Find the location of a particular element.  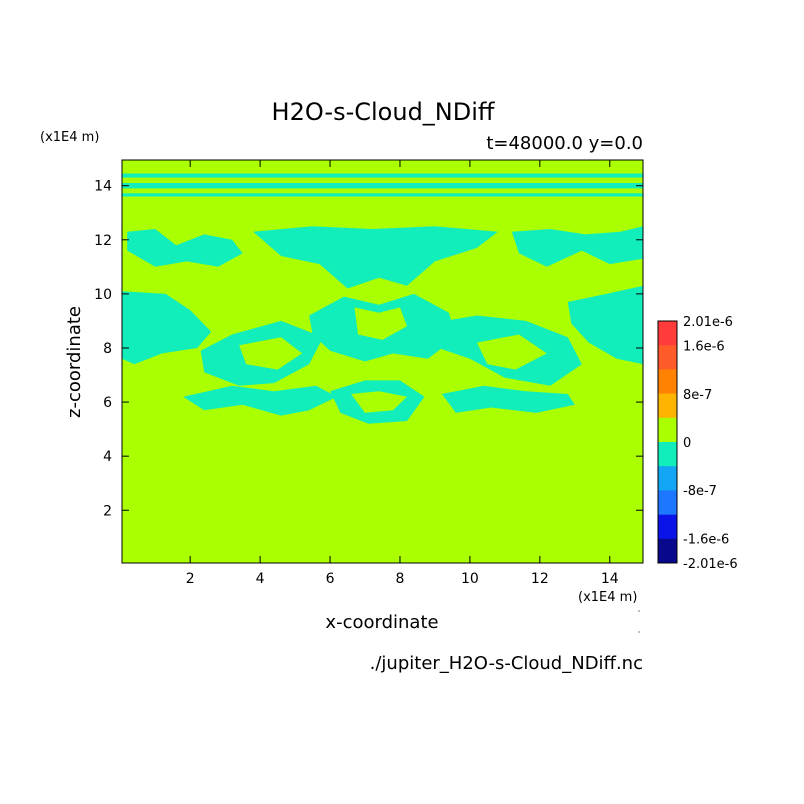

colorbar-label-0: 2.01e-6 is located at coordinates (708, 322).